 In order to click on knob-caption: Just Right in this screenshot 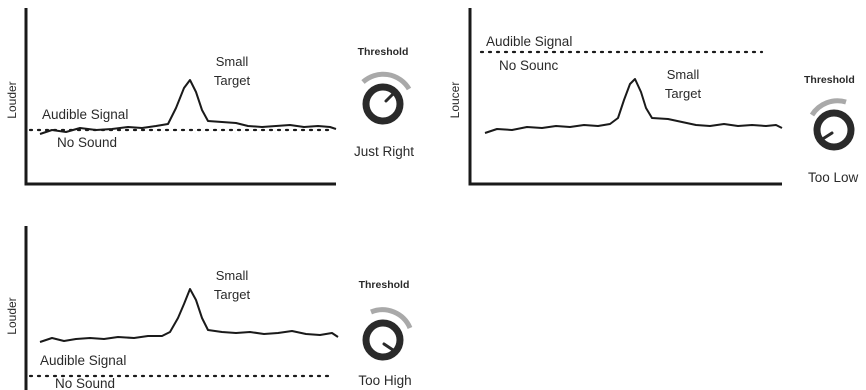, I will do `click(384, 151)`.